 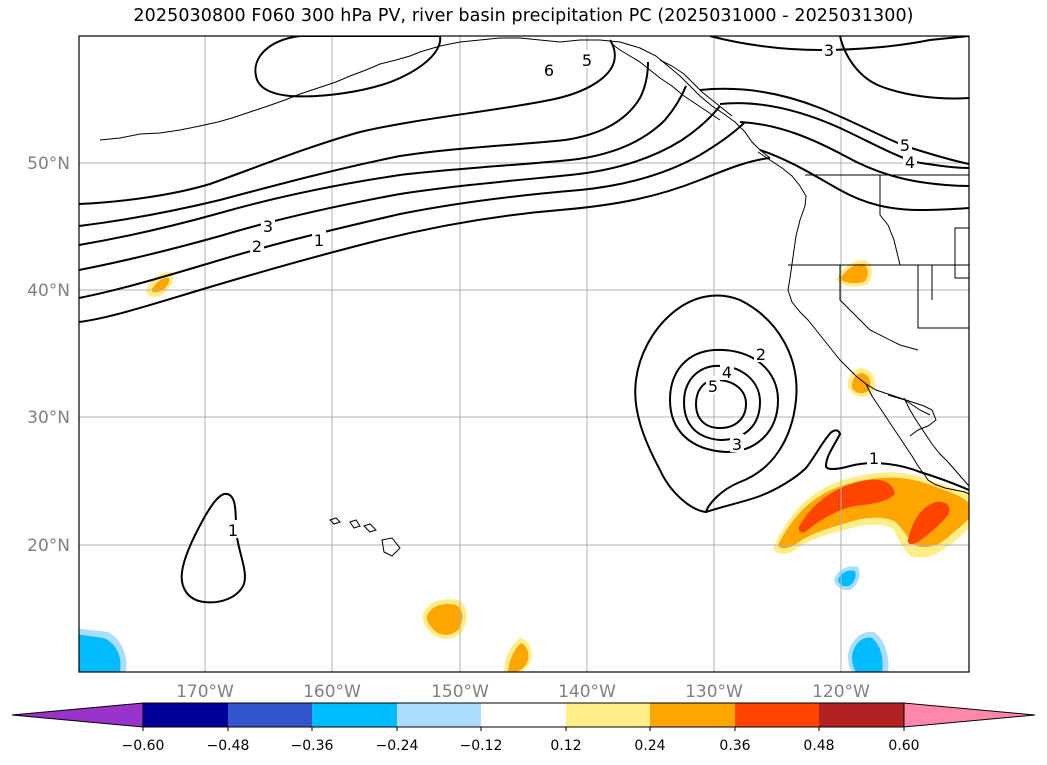 I want to click on negative-area-12n-120w-blue, so click(x=867, y=654).